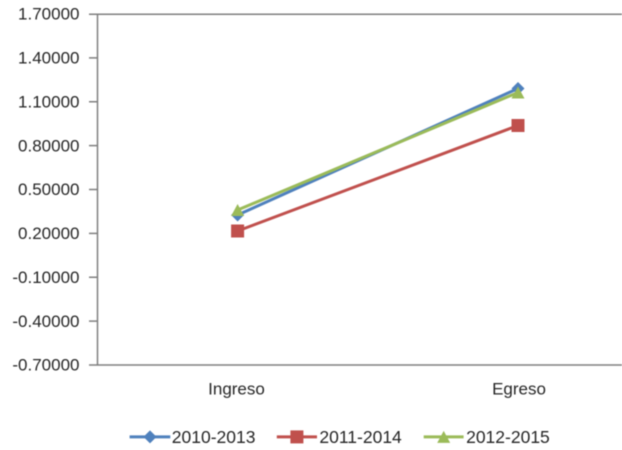 The width and height of the screenshot is (622, 450). What do you see at coordinates (236, 389) in the screenshot?
I see `svg-text: Ingreso` at bounding box center [236, 389].